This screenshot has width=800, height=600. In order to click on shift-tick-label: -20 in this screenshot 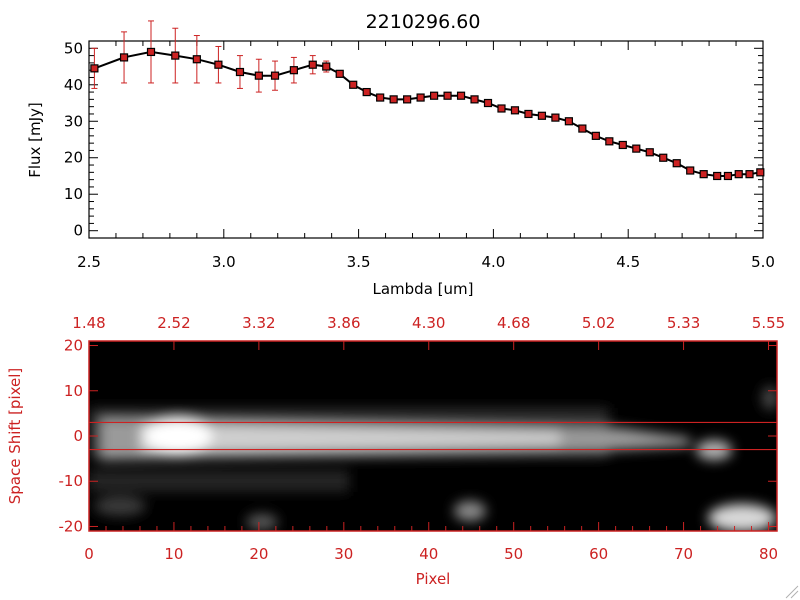, I will do `click(71, 526)`.